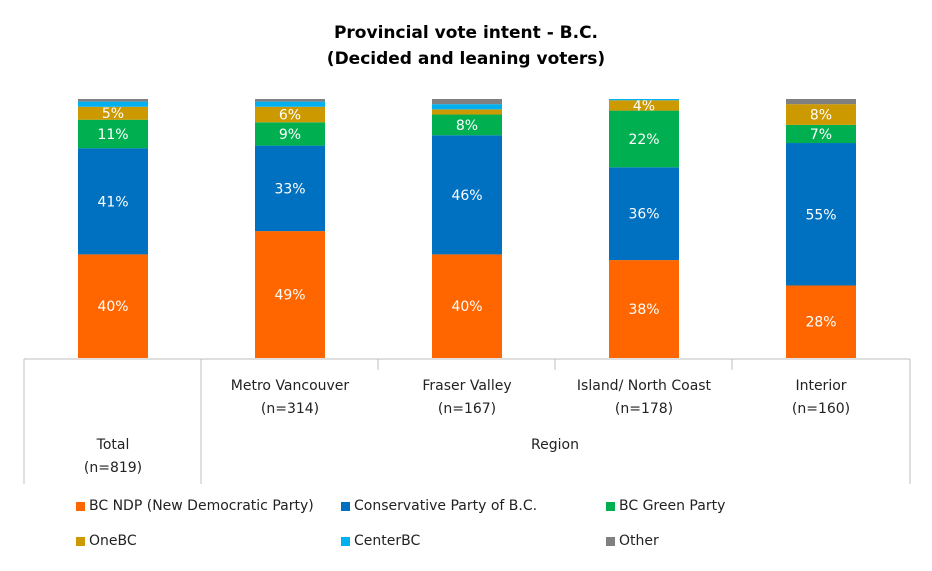 The width and height of the screenshot is (932, 571). What do you see at coordinates (290, 409) in the screenshot?
I see `category-n-label: (n=314)` at bounding box center [290, 409].